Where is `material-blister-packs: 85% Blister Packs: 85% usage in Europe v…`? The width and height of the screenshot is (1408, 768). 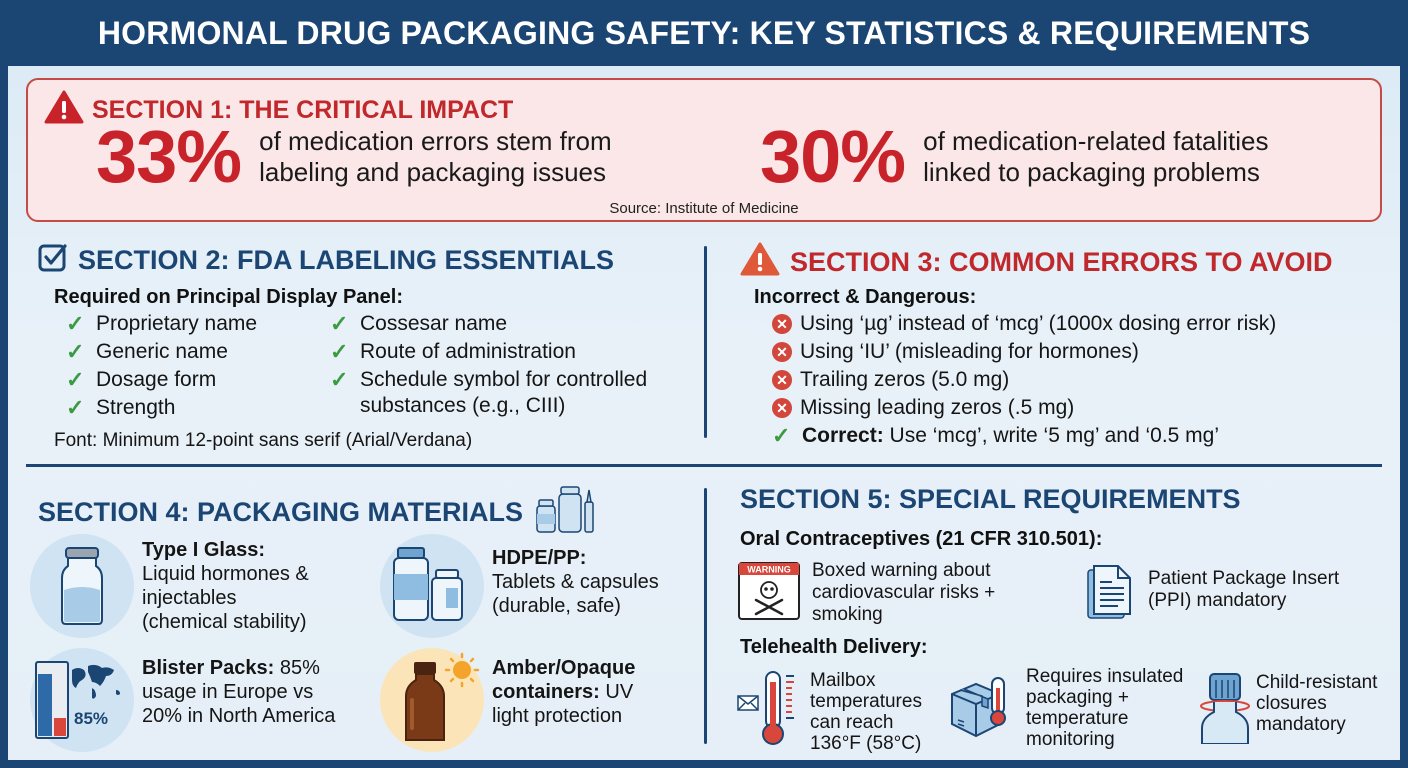 material-blister-packs: 85% Blister Packs: 85% usage in Europe v… is located at coordinates (182, 700).